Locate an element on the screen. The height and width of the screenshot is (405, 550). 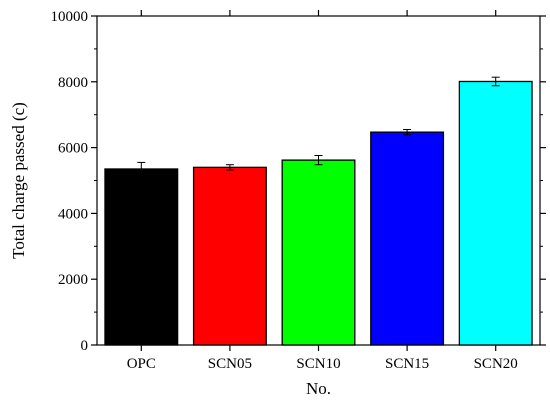
y-tick-label: 8000 is located at coordinates (73, 83).